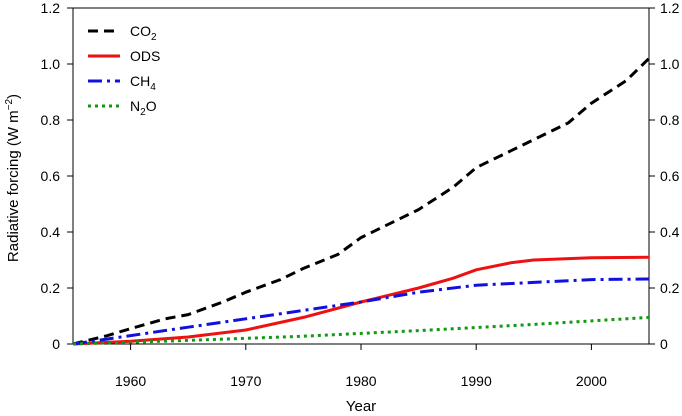  I want to click on y-tick-label-right: 0.8, so click(670, 120).